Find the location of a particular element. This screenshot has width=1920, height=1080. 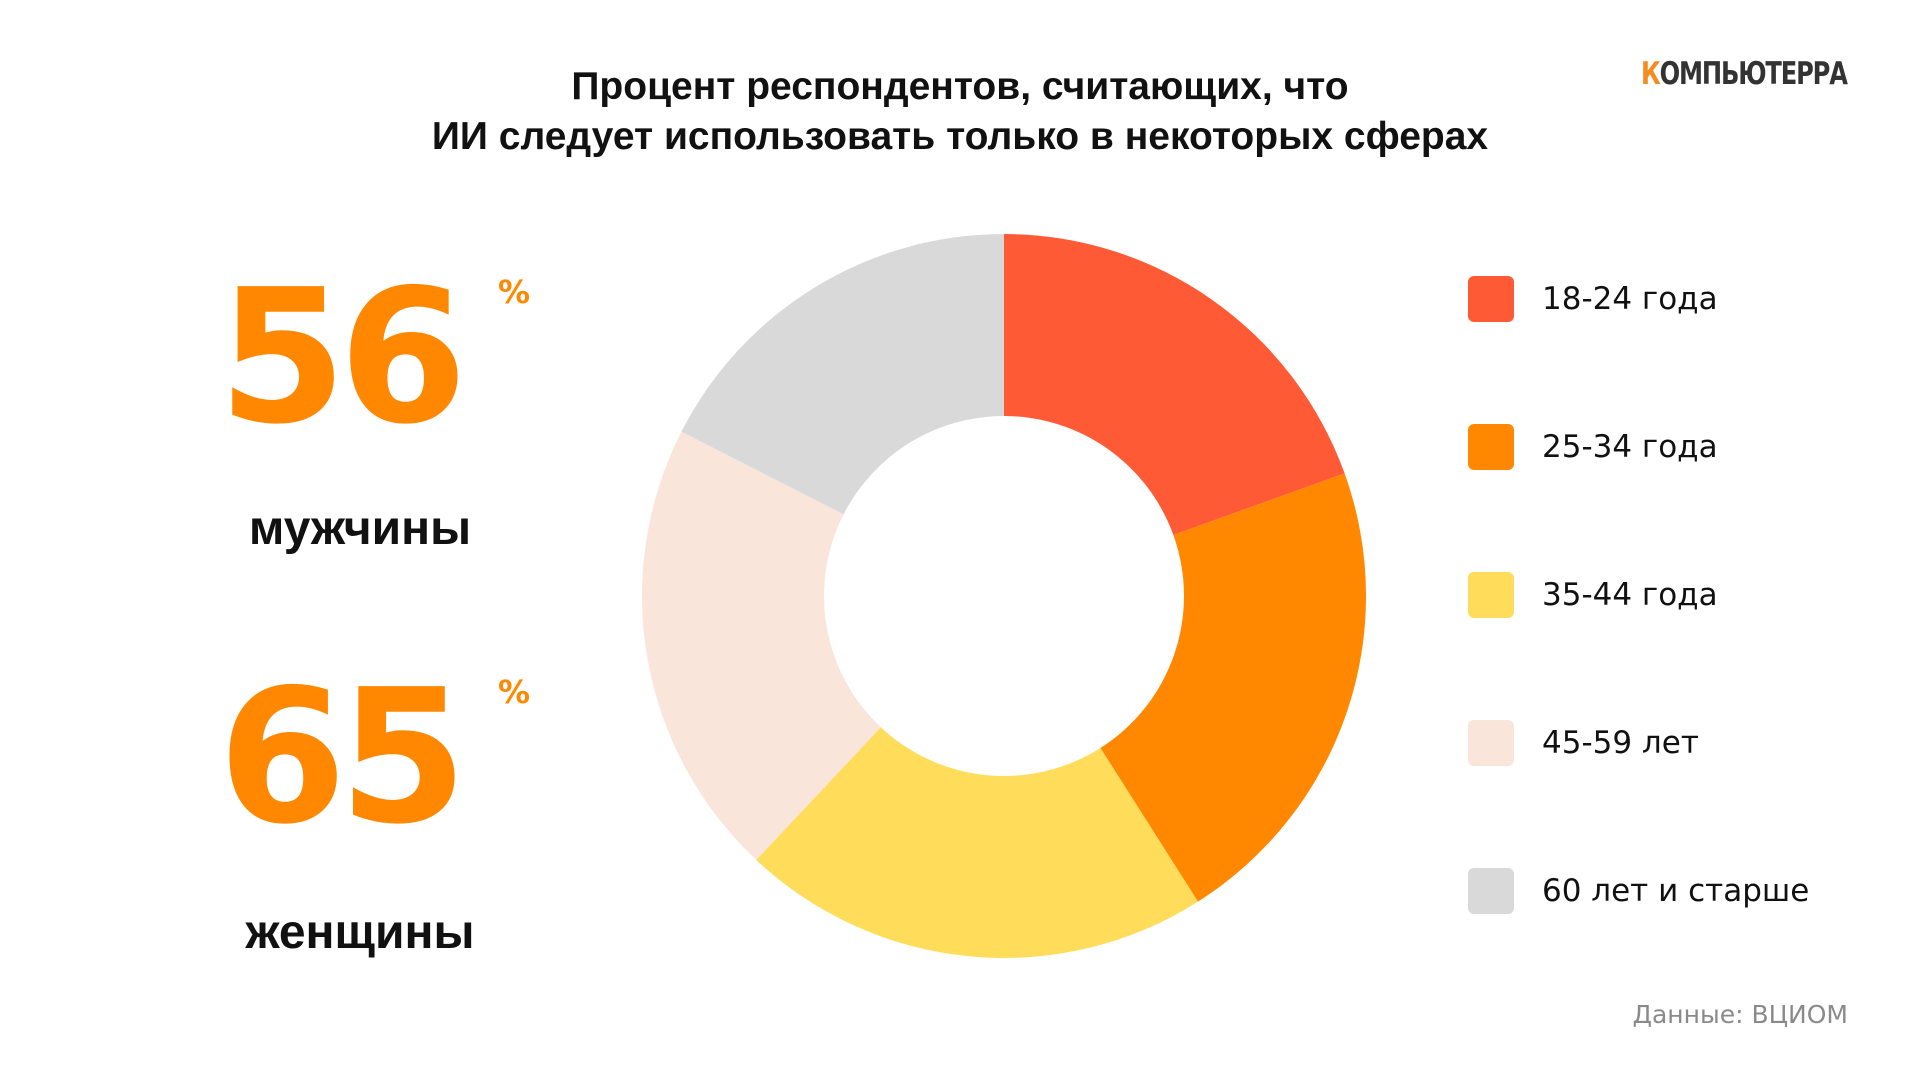

legend-label: 35-44 года is located at coordinates (1630, 595).